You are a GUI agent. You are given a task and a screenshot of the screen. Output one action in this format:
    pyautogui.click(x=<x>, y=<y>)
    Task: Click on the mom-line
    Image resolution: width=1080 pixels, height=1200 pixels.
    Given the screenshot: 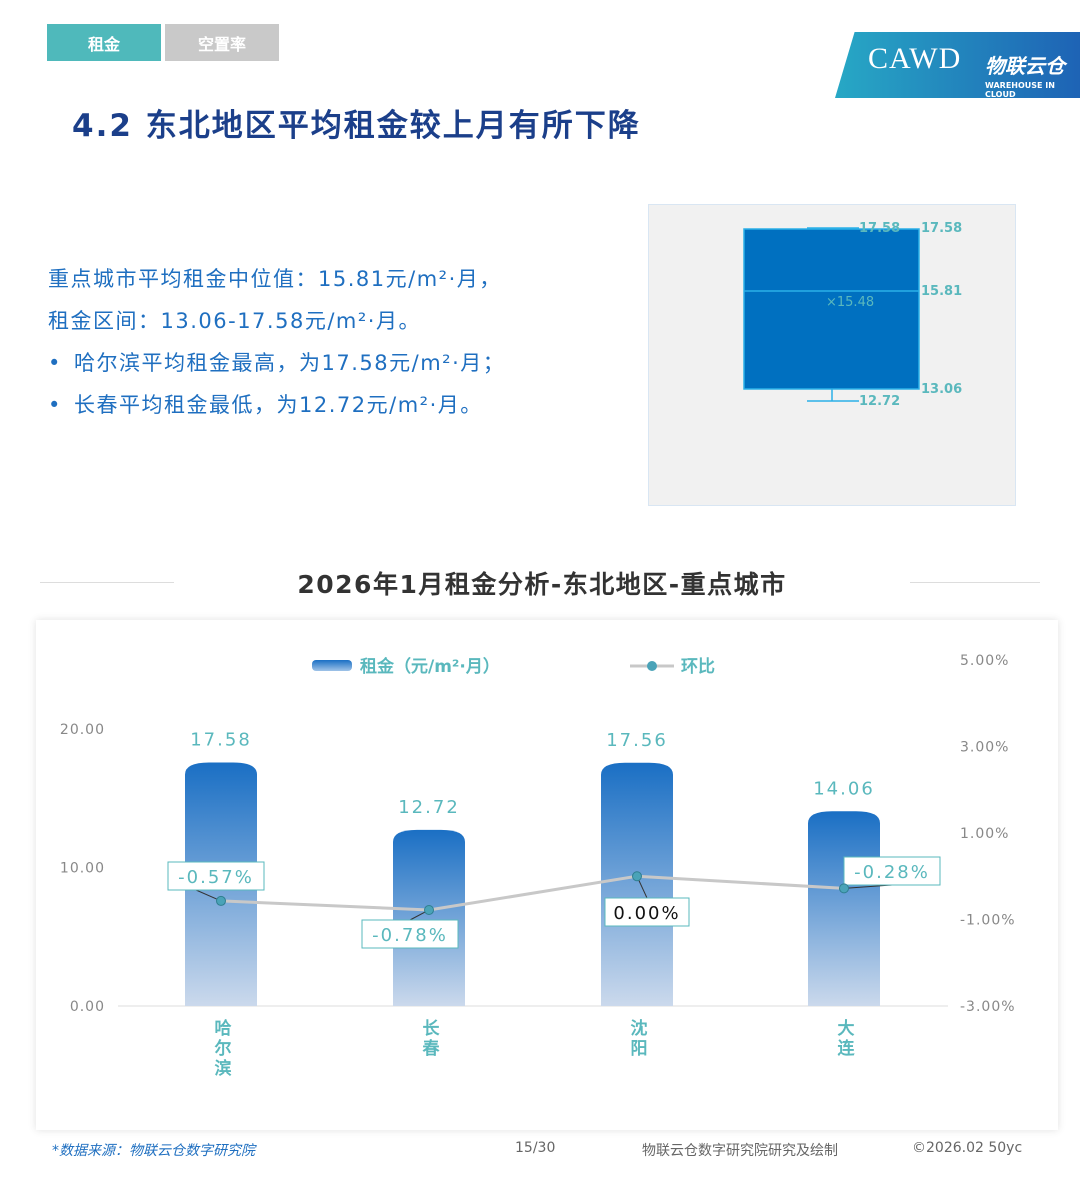 What is the action you would take?
    pyautogui.click(x=532, y=893)
    